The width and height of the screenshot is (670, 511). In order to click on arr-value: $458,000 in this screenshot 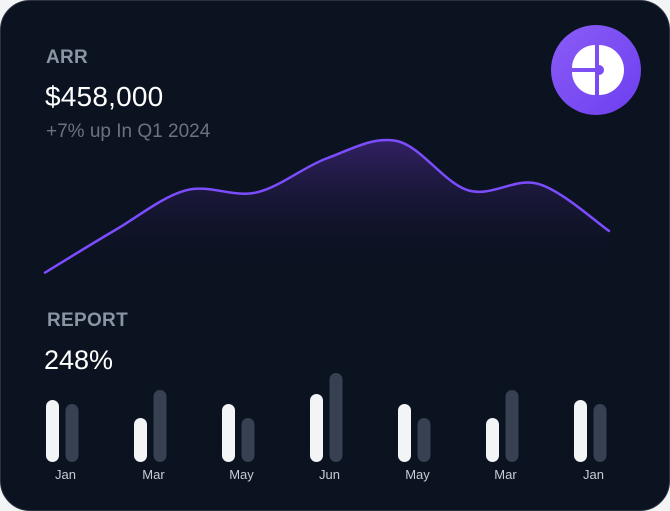, I will do `click(104, 96)`.